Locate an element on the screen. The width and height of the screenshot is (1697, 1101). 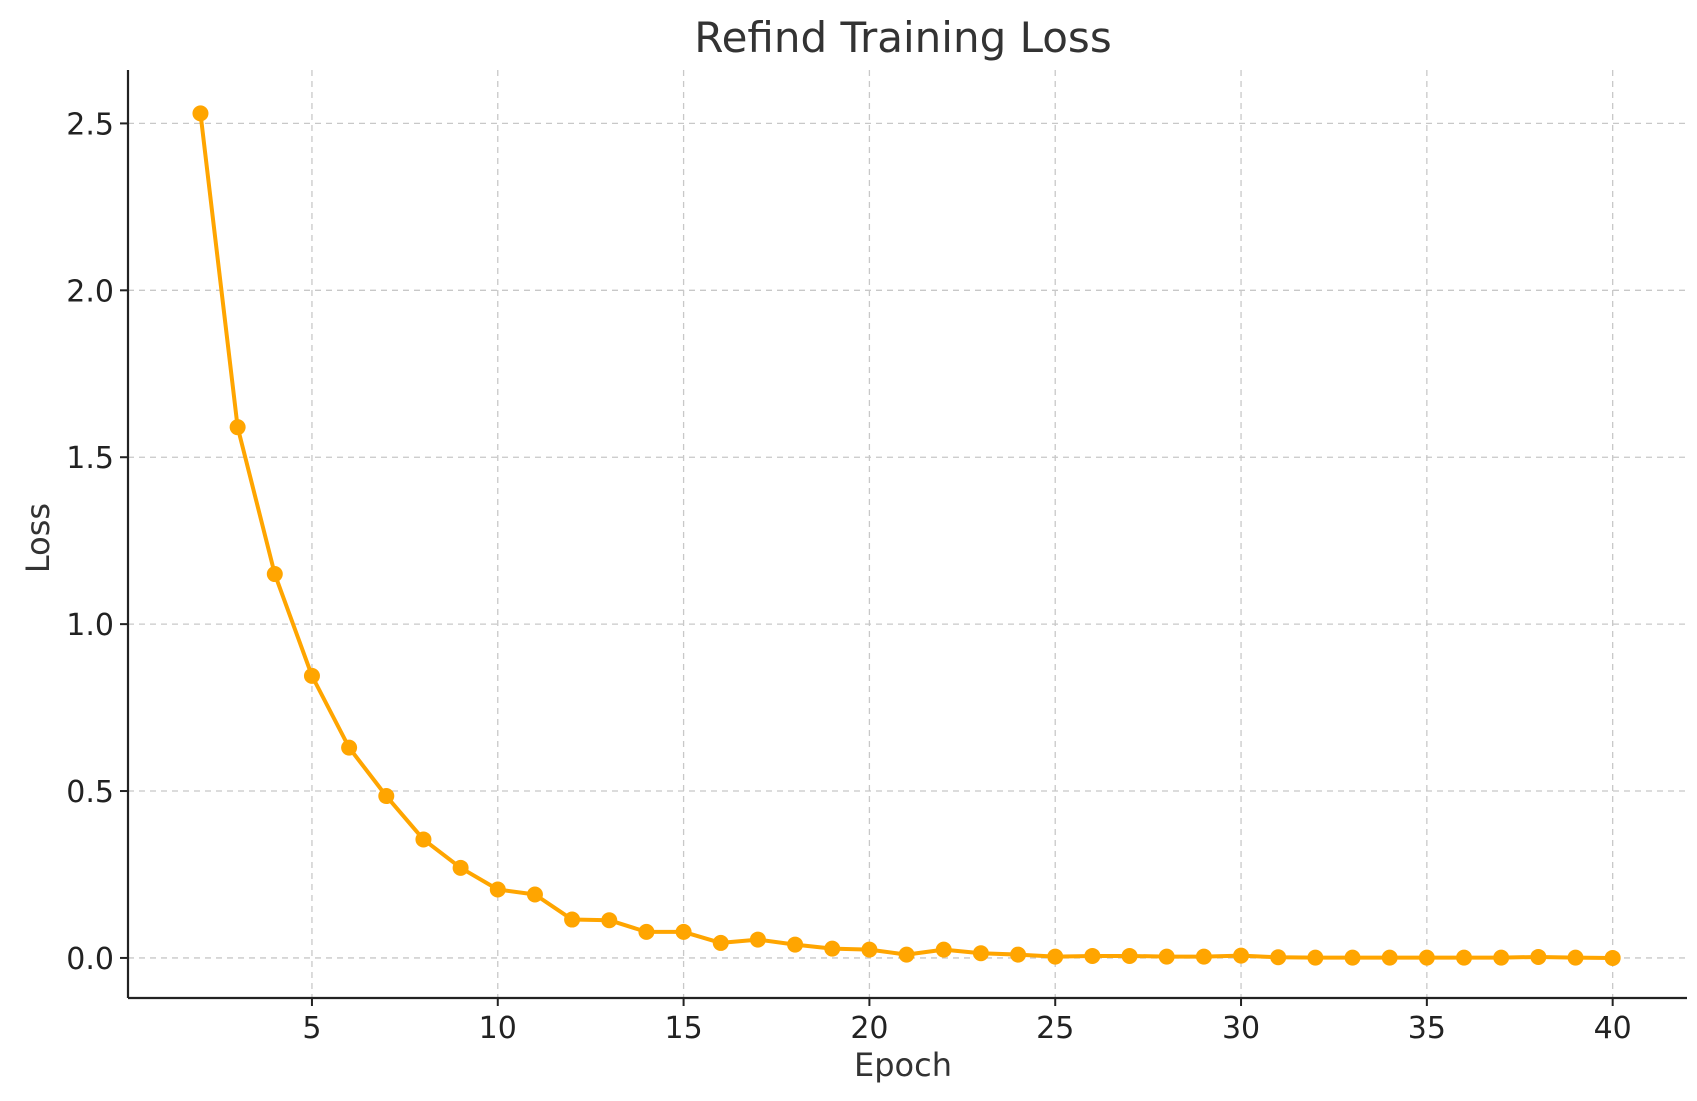
x-tick-label: 5 is located at coordinates (311, 1028).